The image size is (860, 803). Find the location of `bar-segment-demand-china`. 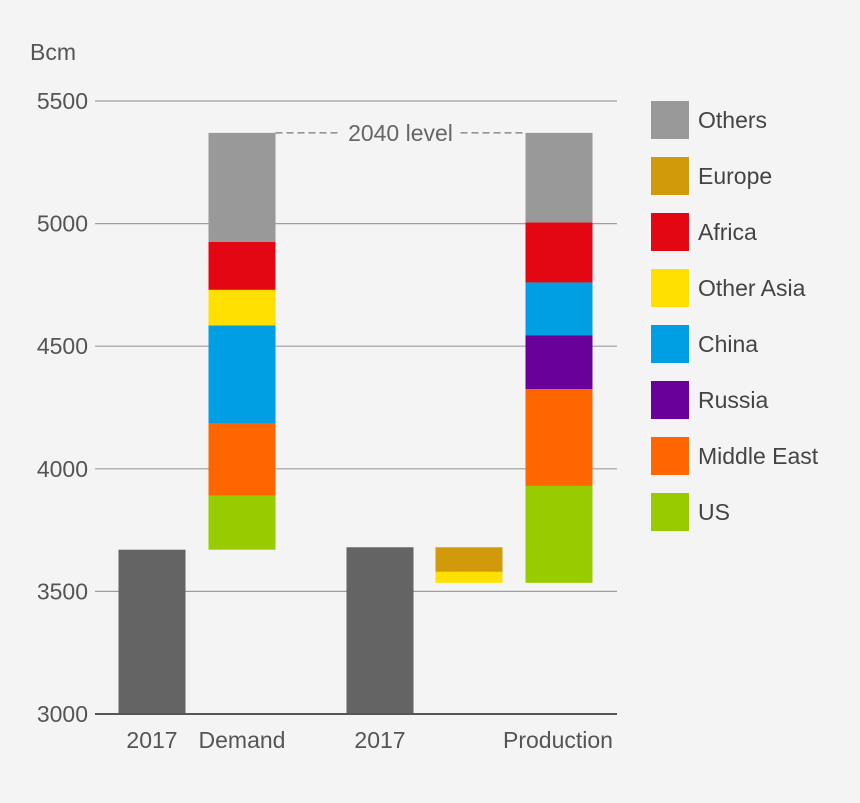

bar-segment-demand-china is located at coordinates (242, 374).